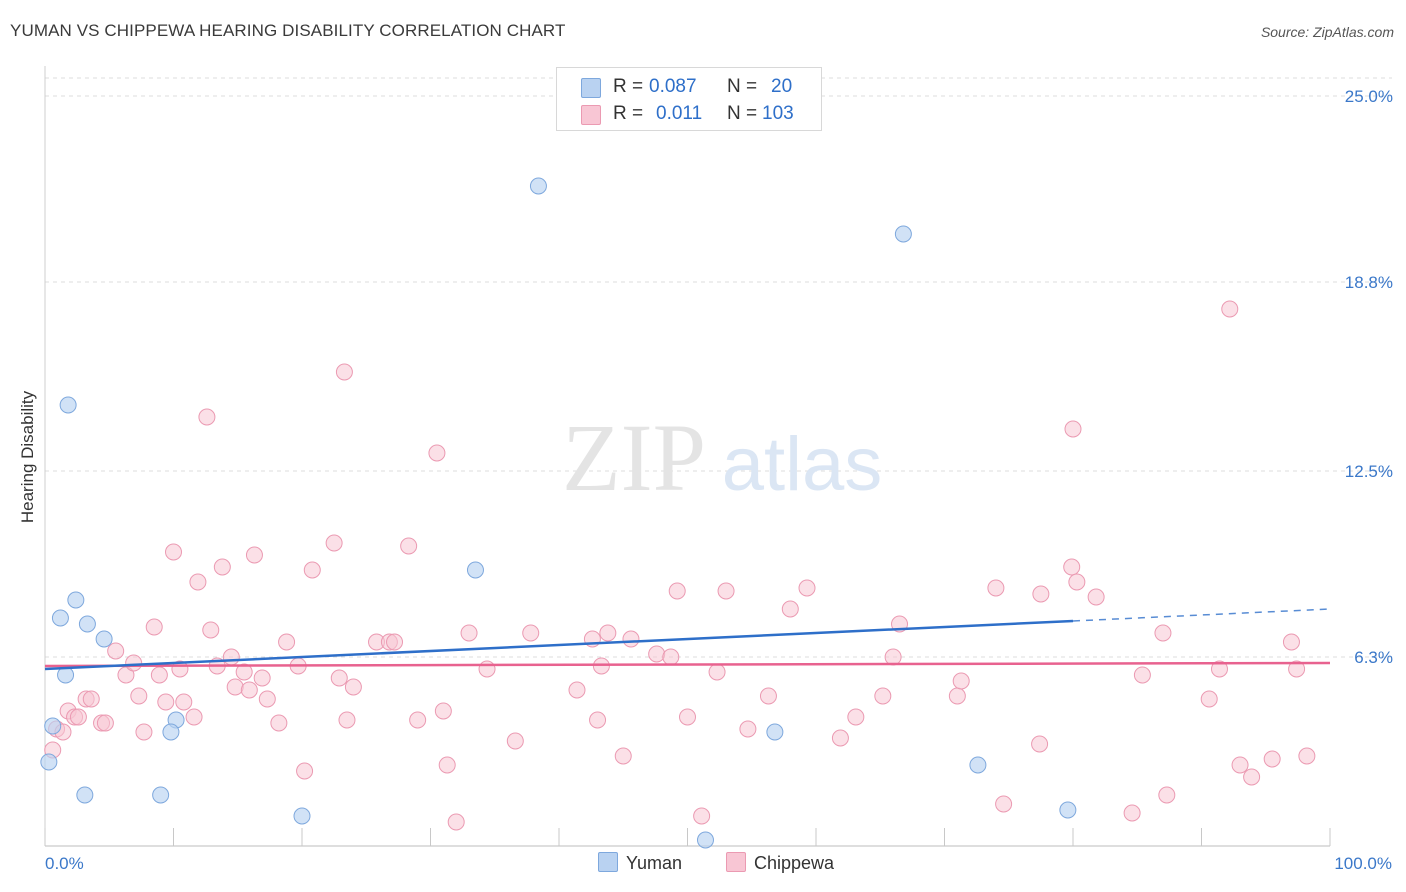 This screenshot has width=1406, height=892. What do you see at coordinates (687, 639) in the screenshot?
I see `trend-lines` at bounding box center [687, 639].